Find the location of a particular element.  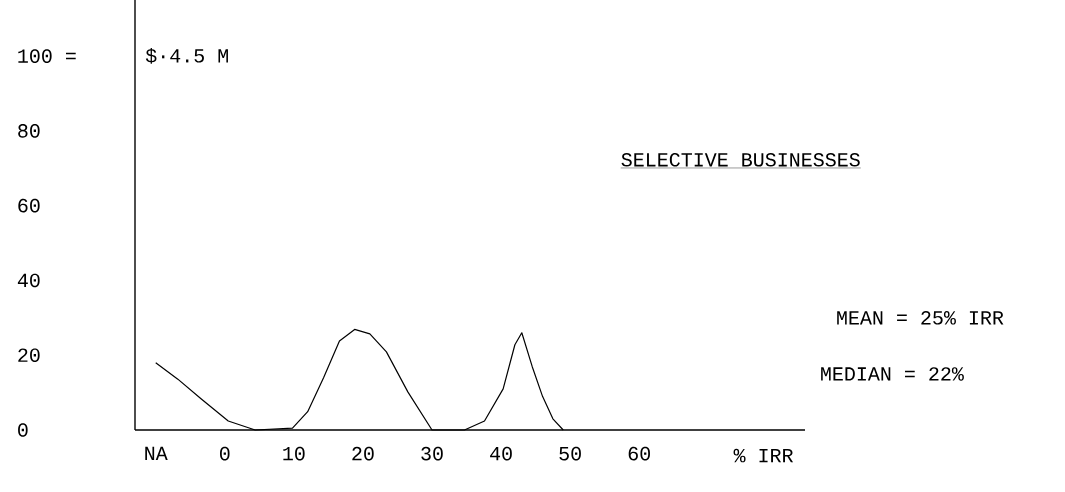

y-tick-label: 0 is located at coordinates (23, 430).